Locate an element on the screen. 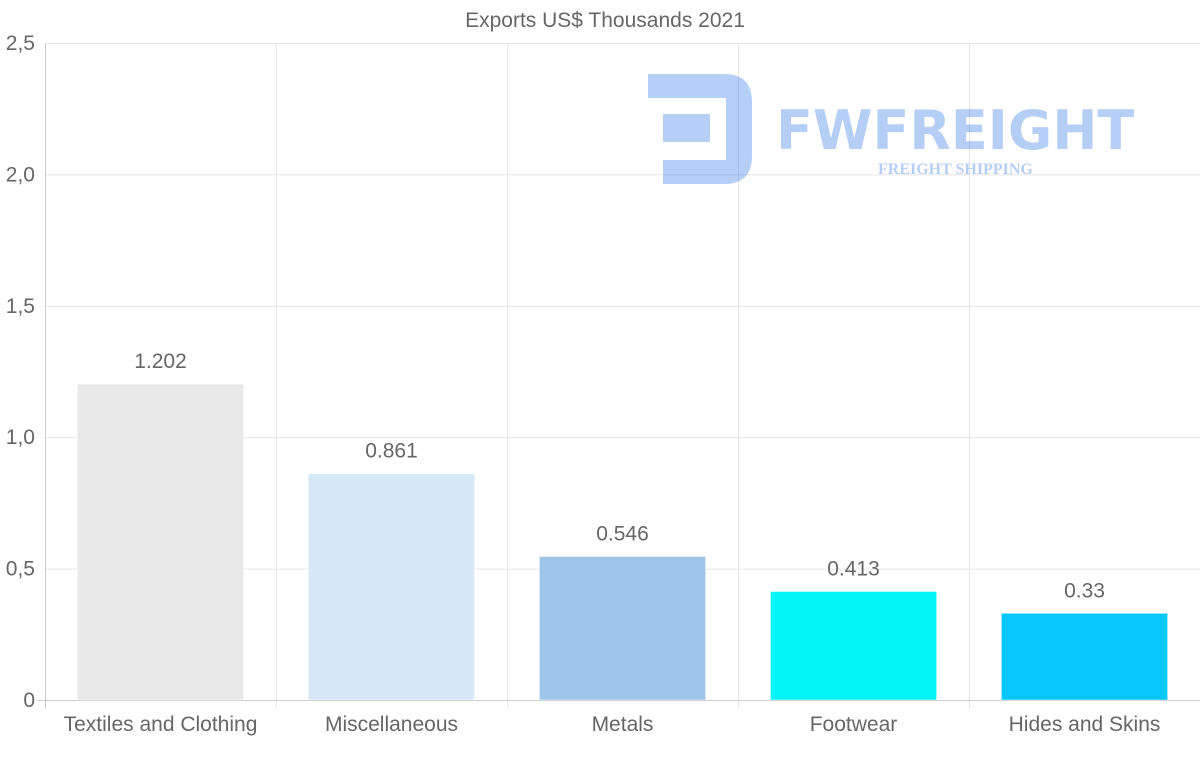  bar-value-label: 0.546 is located at coordinates (622, 534).